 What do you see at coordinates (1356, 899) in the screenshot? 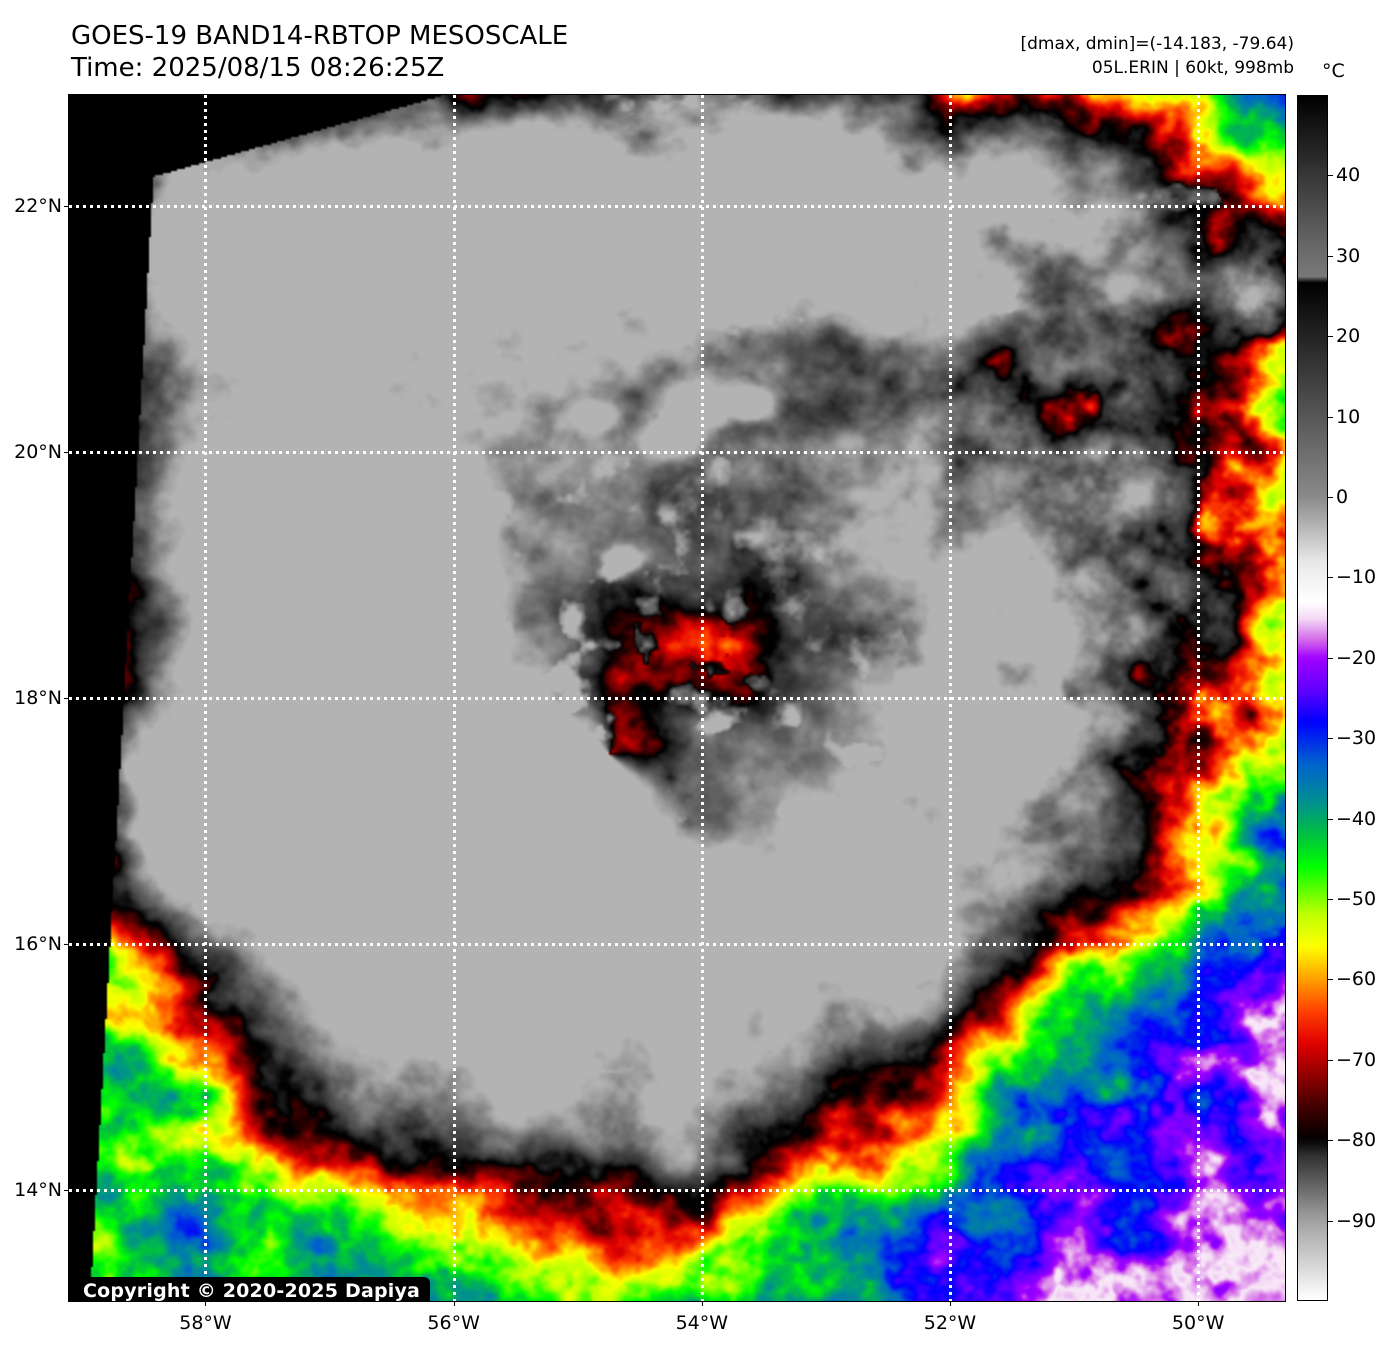
I see `colorbar-tick-minus50: −50` at bounding box center [1356, 899].